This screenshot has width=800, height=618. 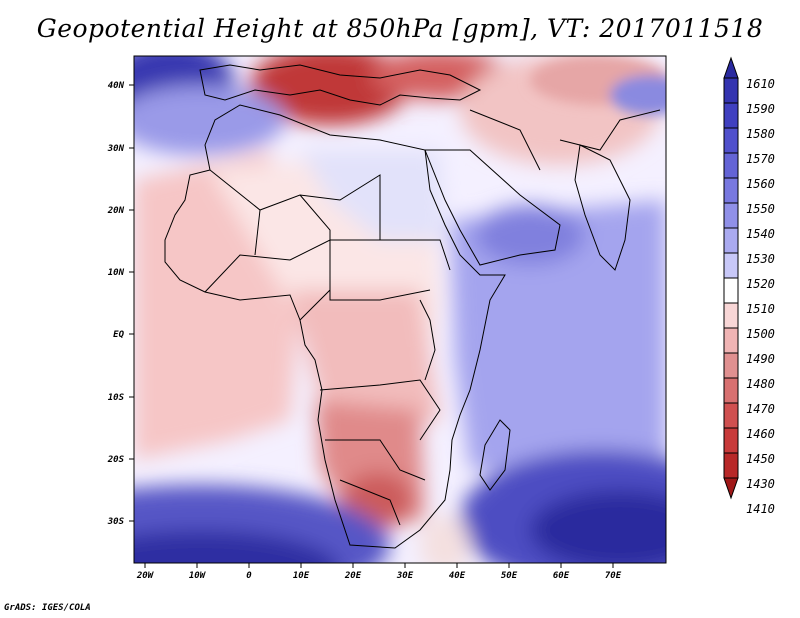 I want to click on lon-label: 20W, so click(x=145, y=576).